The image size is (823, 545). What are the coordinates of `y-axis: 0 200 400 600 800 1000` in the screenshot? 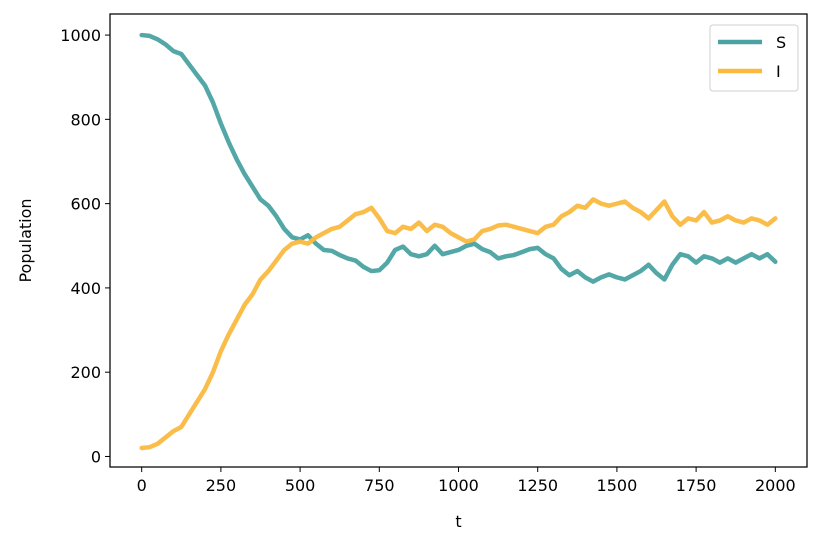 It's located at (85, 246).